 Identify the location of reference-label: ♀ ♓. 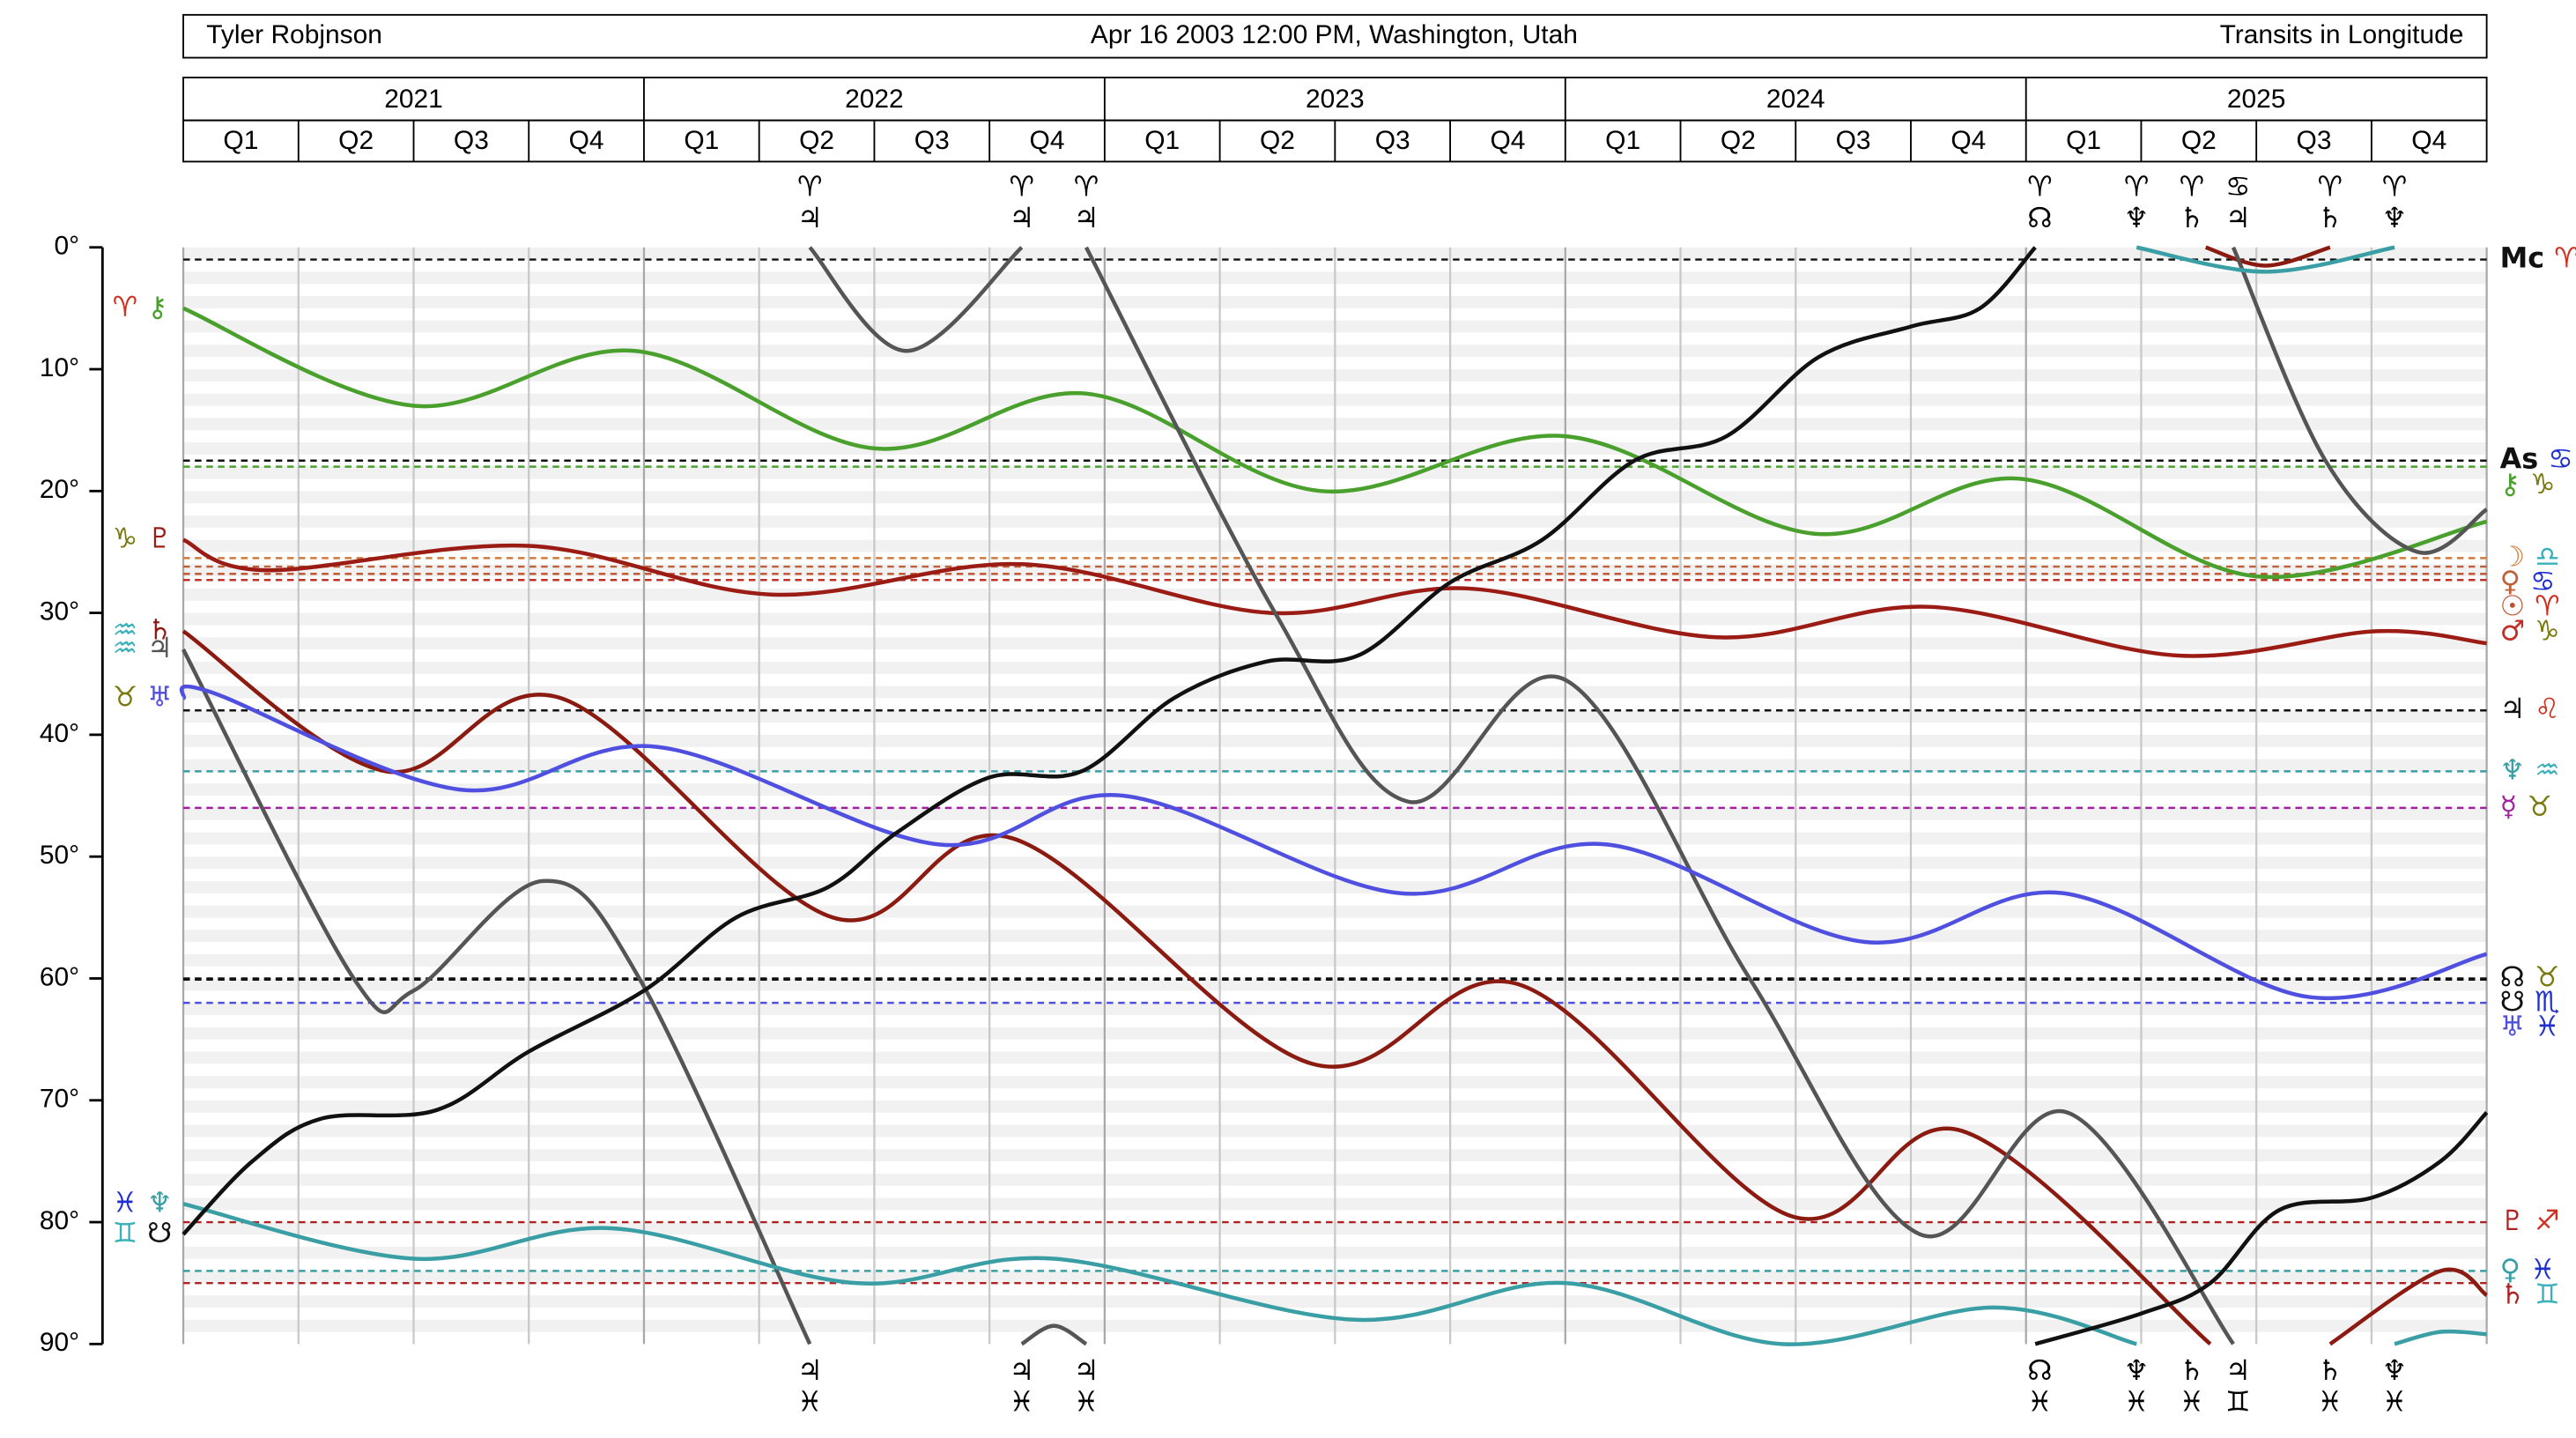
(2528, 1269).